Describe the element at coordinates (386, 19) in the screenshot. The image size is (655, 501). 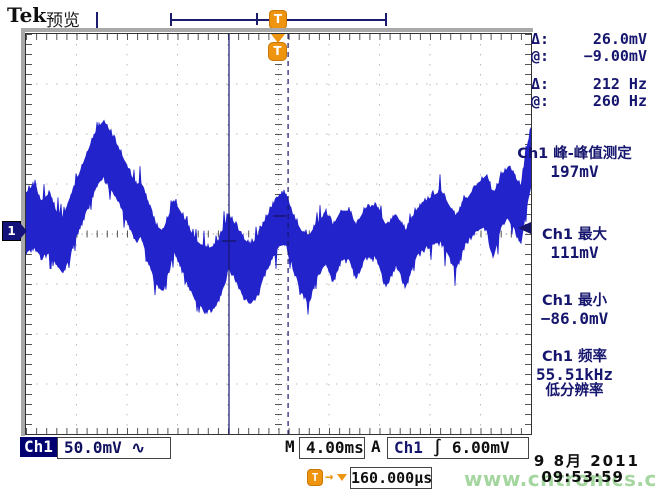
I see `record-window-right-bracket` at that location.